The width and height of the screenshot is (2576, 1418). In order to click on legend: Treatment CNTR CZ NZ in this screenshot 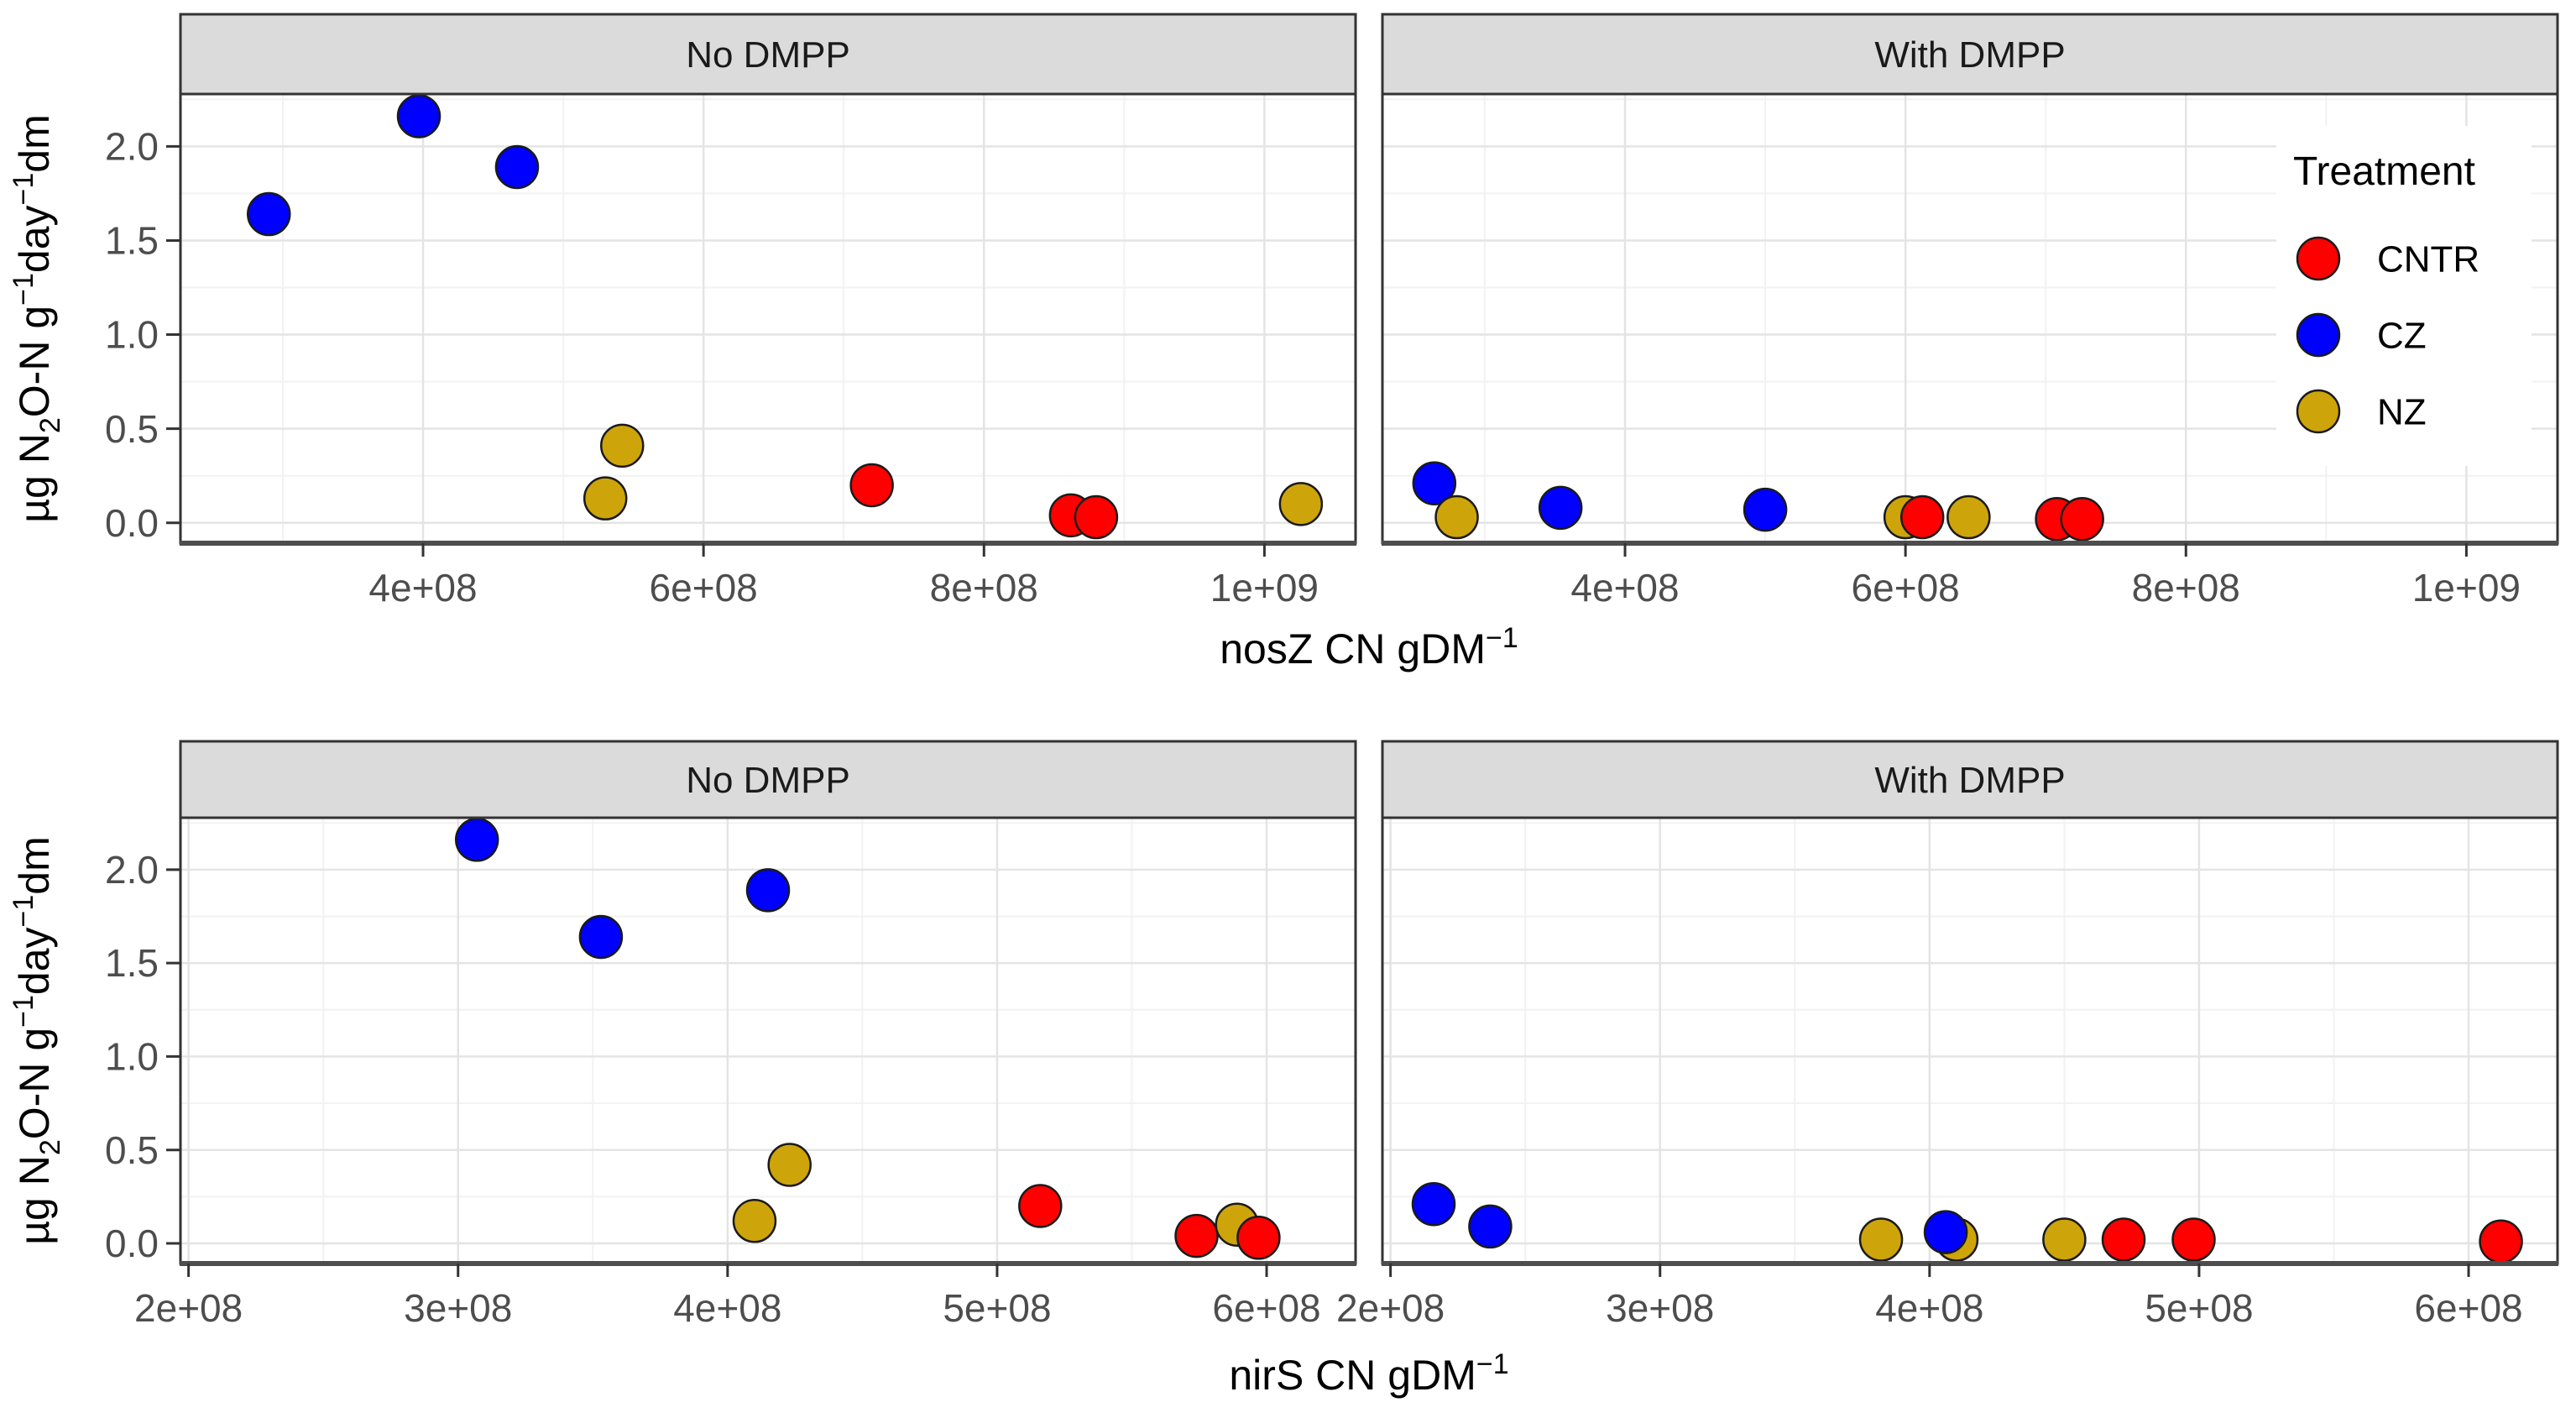, I will do `click(2404, 296)`.